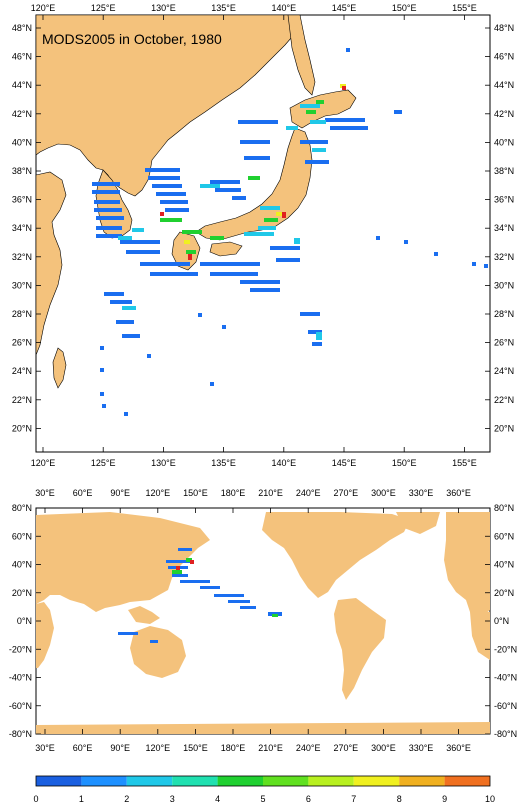 This screenshot has width=529, height=808. I want to click on china-coast-land, so click(51, 263).